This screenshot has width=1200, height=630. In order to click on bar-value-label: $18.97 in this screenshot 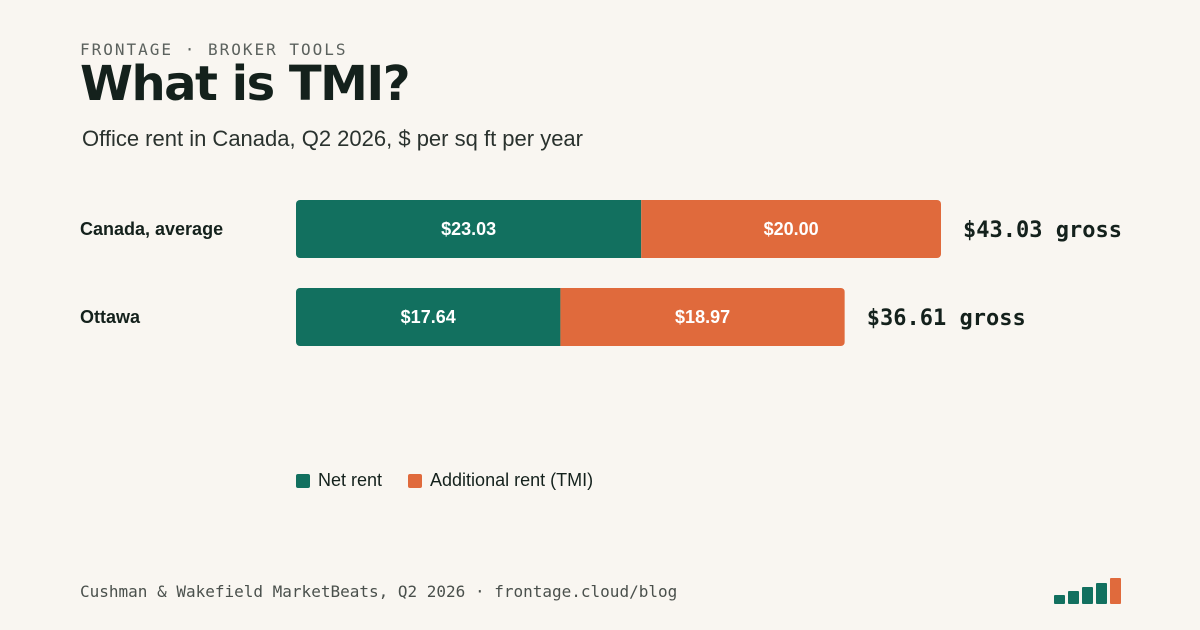, I will do `click(702, 317)`.